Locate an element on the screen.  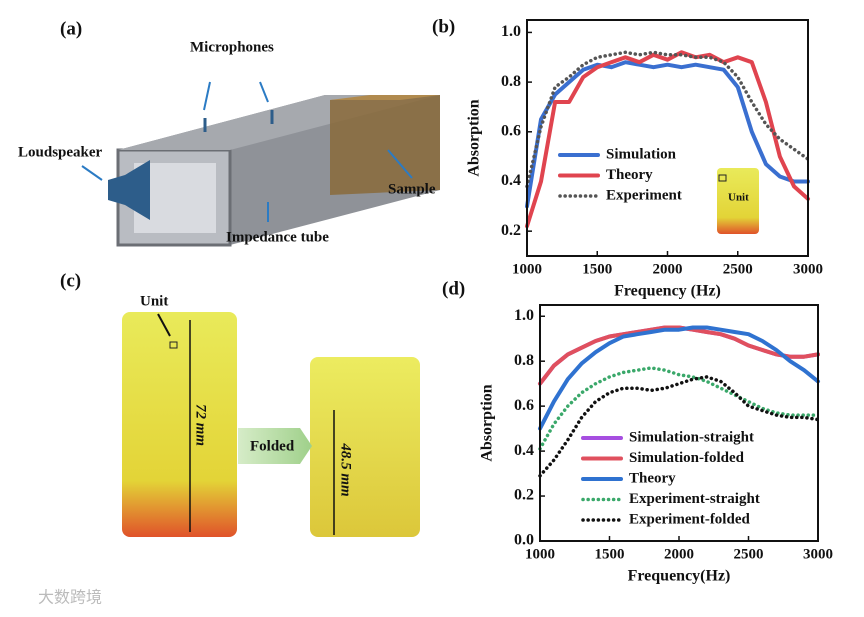
legend-label: Experiment-folded is located at coordinates (689, 519).